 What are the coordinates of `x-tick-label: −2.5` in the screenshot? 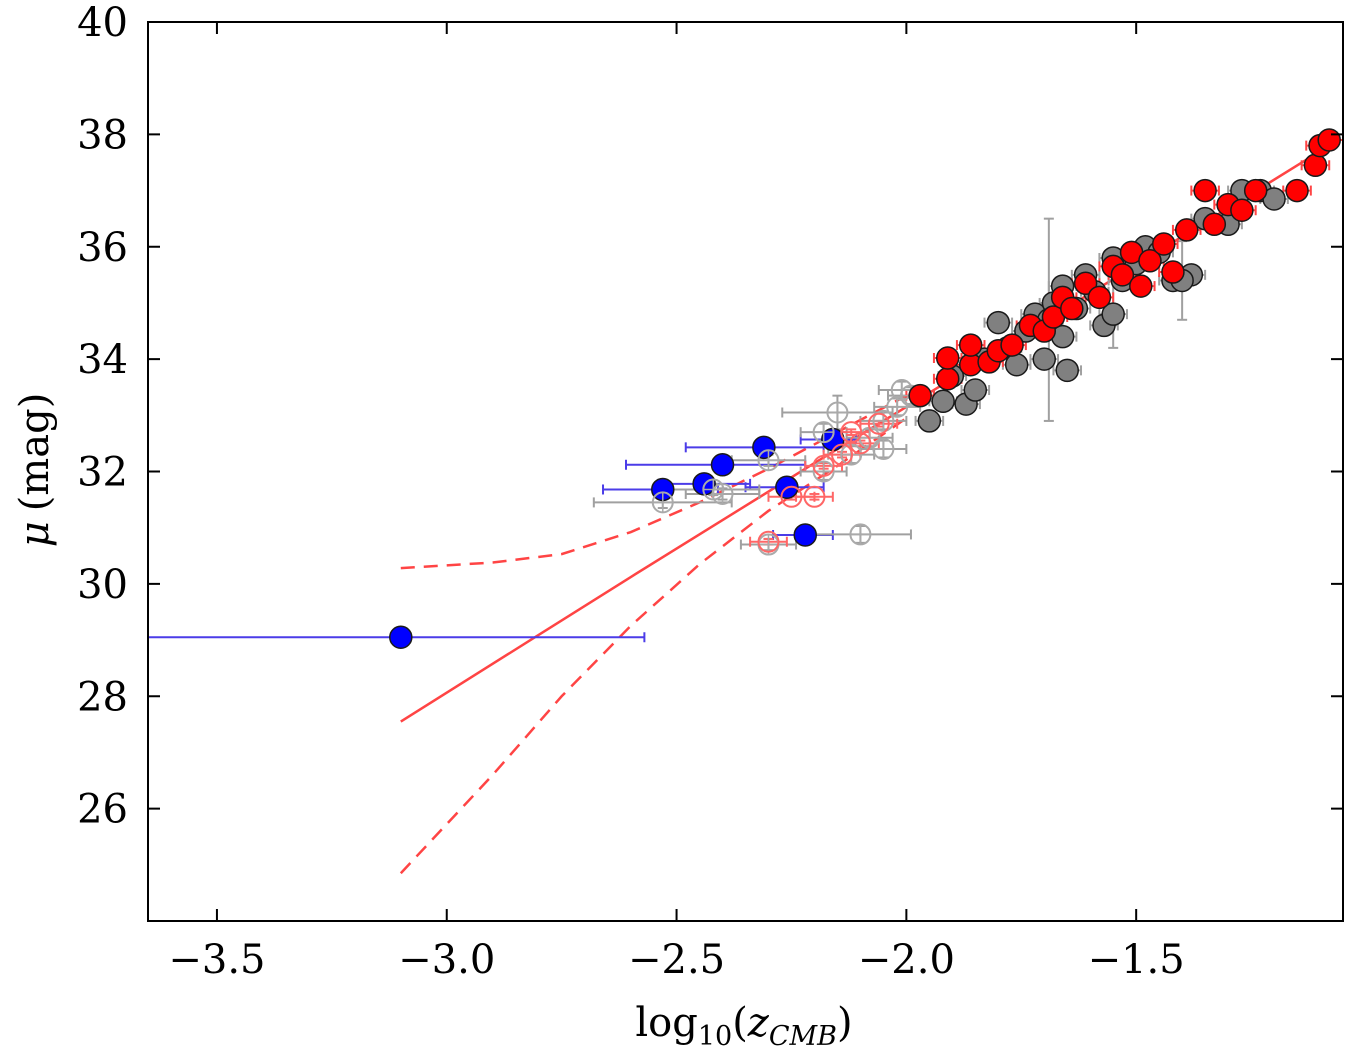 It's located at (676, 960).